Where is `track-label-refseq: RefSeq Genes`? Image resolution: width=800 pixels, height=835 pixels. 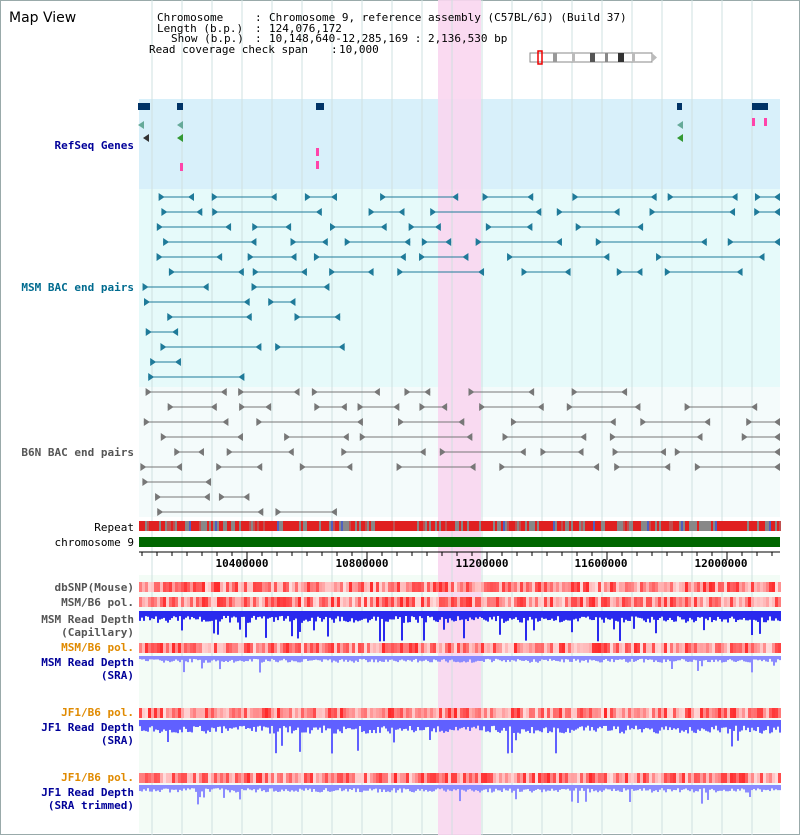 track-label-refseq: RefSeq Genes is located at coordinates (94, 145).